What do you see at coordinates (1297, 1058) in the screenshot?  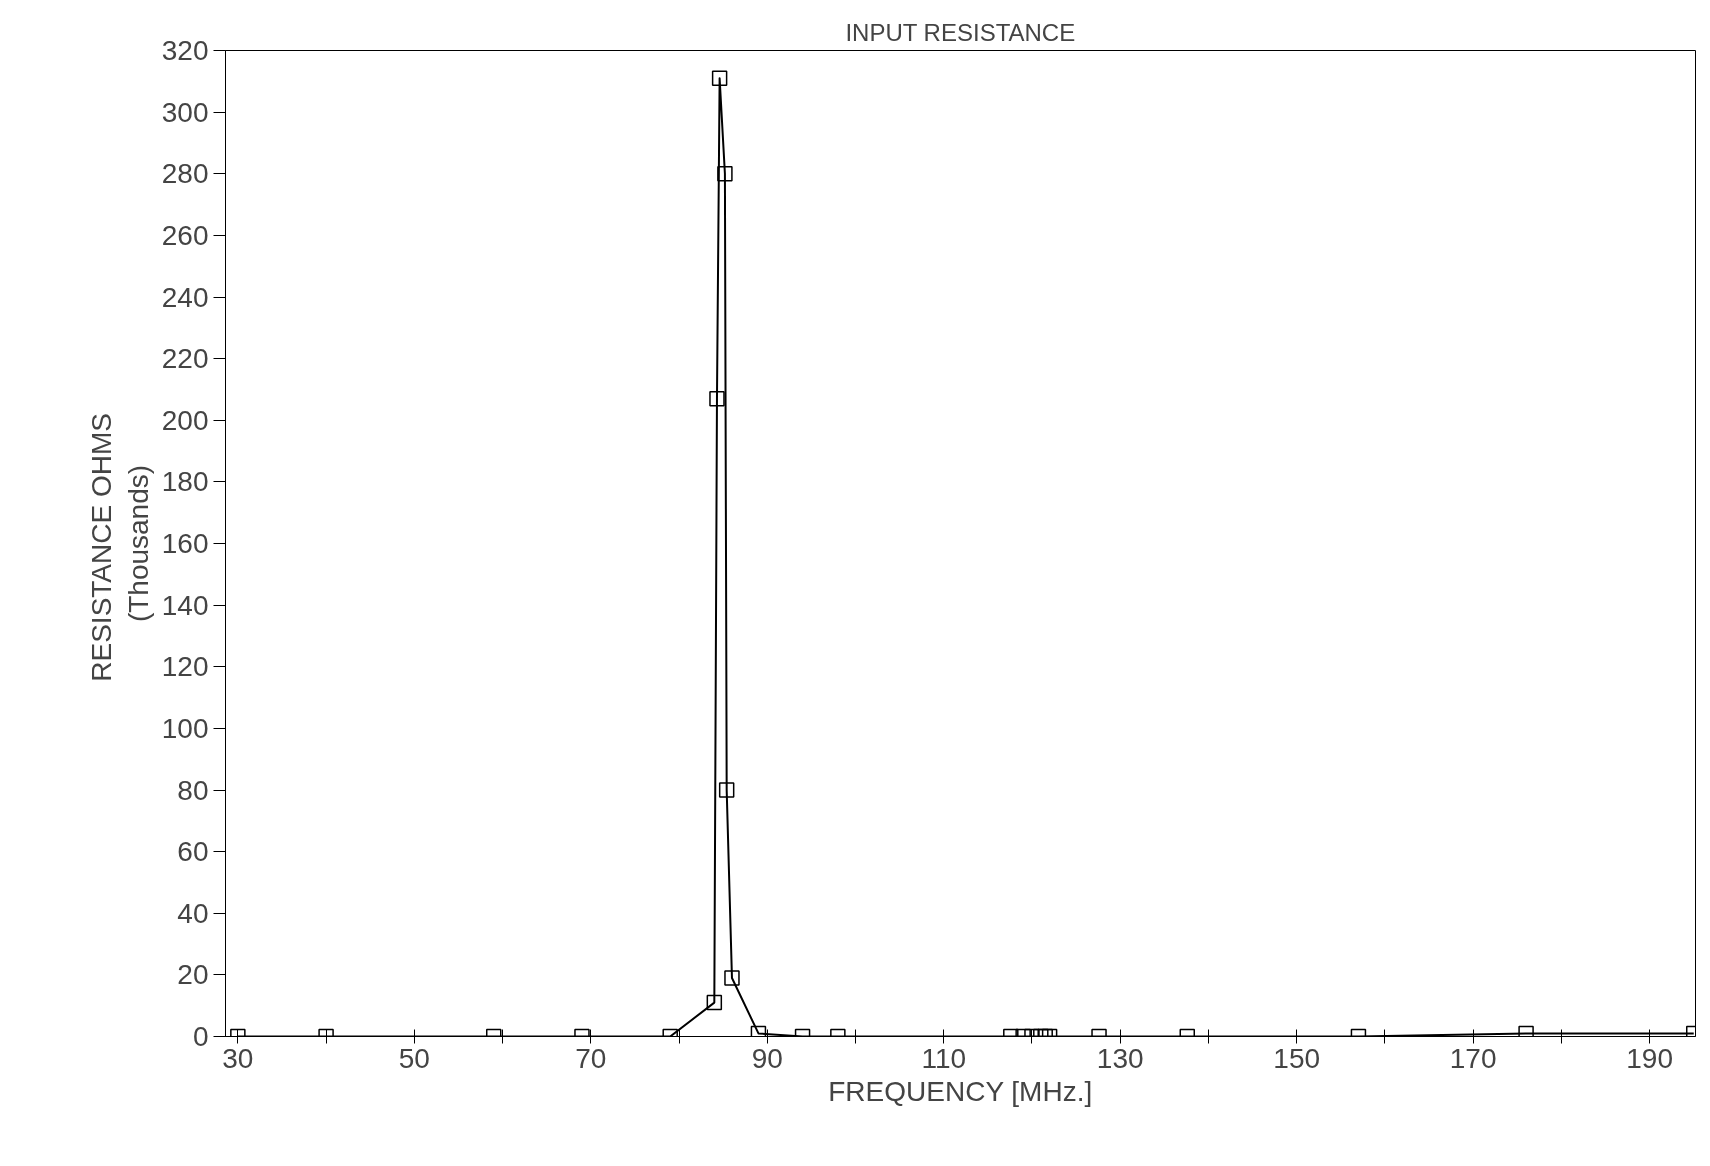 I see `x-tick-label: 150` at bounding box center [1297, 1058].